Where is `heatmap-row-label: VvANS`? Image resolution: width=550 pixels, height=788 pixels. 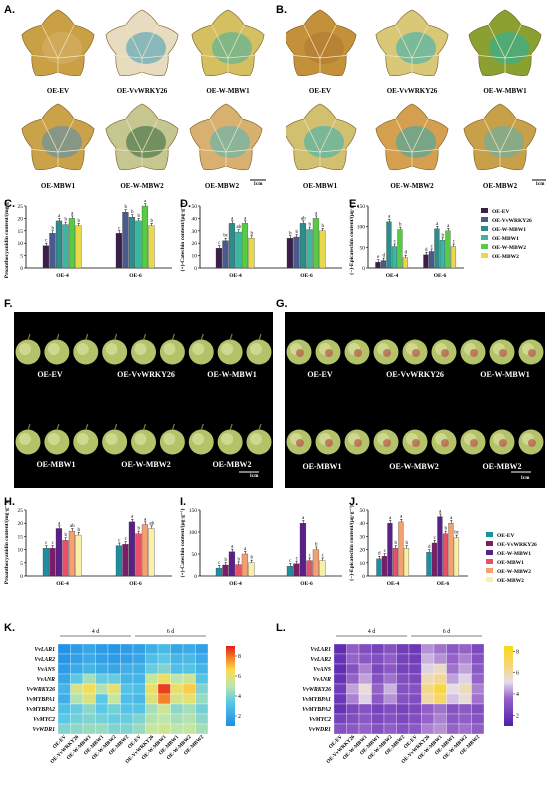
heatmap-row-label: VvANS is located at coordinates (322, 670).